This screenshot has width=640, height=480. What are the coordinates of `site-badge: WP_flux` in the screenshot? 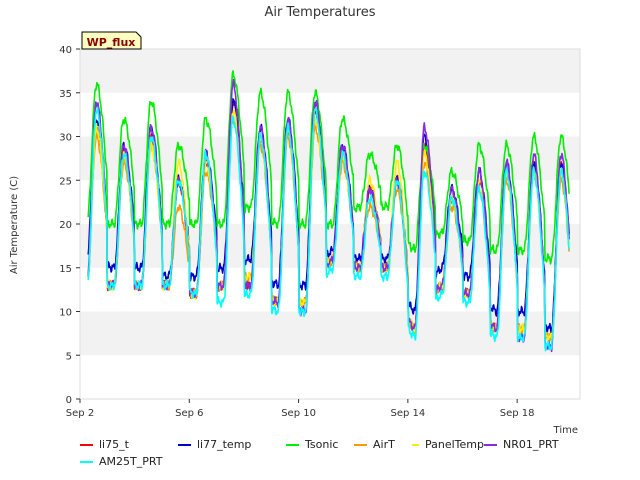 It's located at (111, 40).